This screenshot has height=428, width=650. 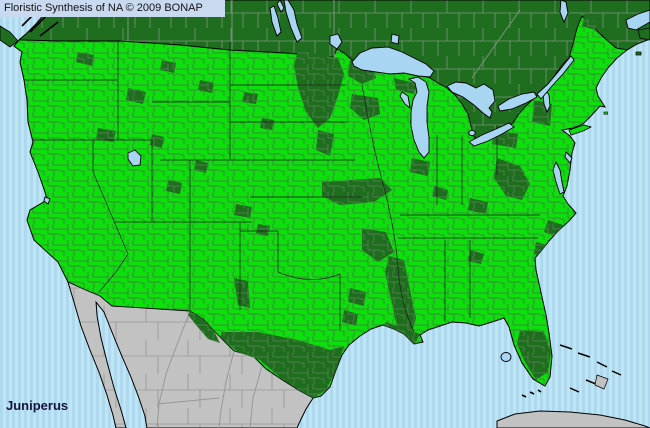 I want to click on lake-nipigon, so click(x=395, y=39).